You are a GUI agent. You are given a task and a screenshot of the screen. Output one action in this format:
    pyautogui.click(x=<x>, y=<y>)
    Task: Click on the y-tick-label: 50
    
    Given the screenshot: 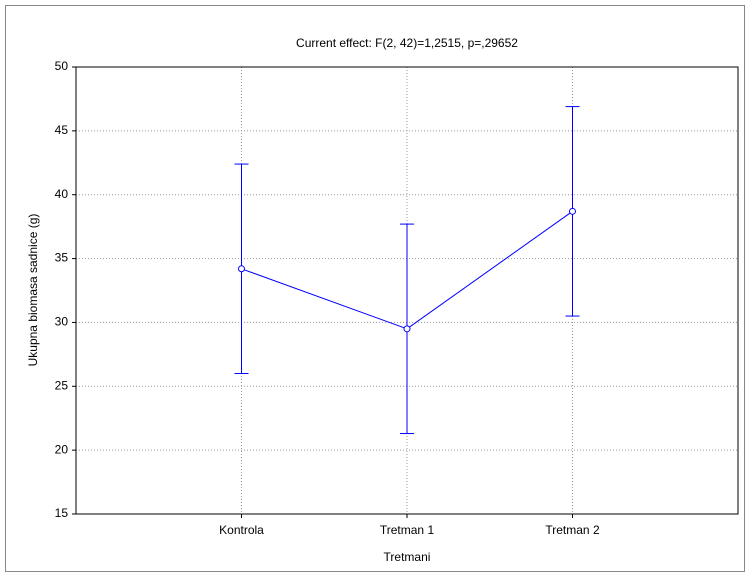 What is the action you would take?
    pyautogui.click(x=62, y=66)
    